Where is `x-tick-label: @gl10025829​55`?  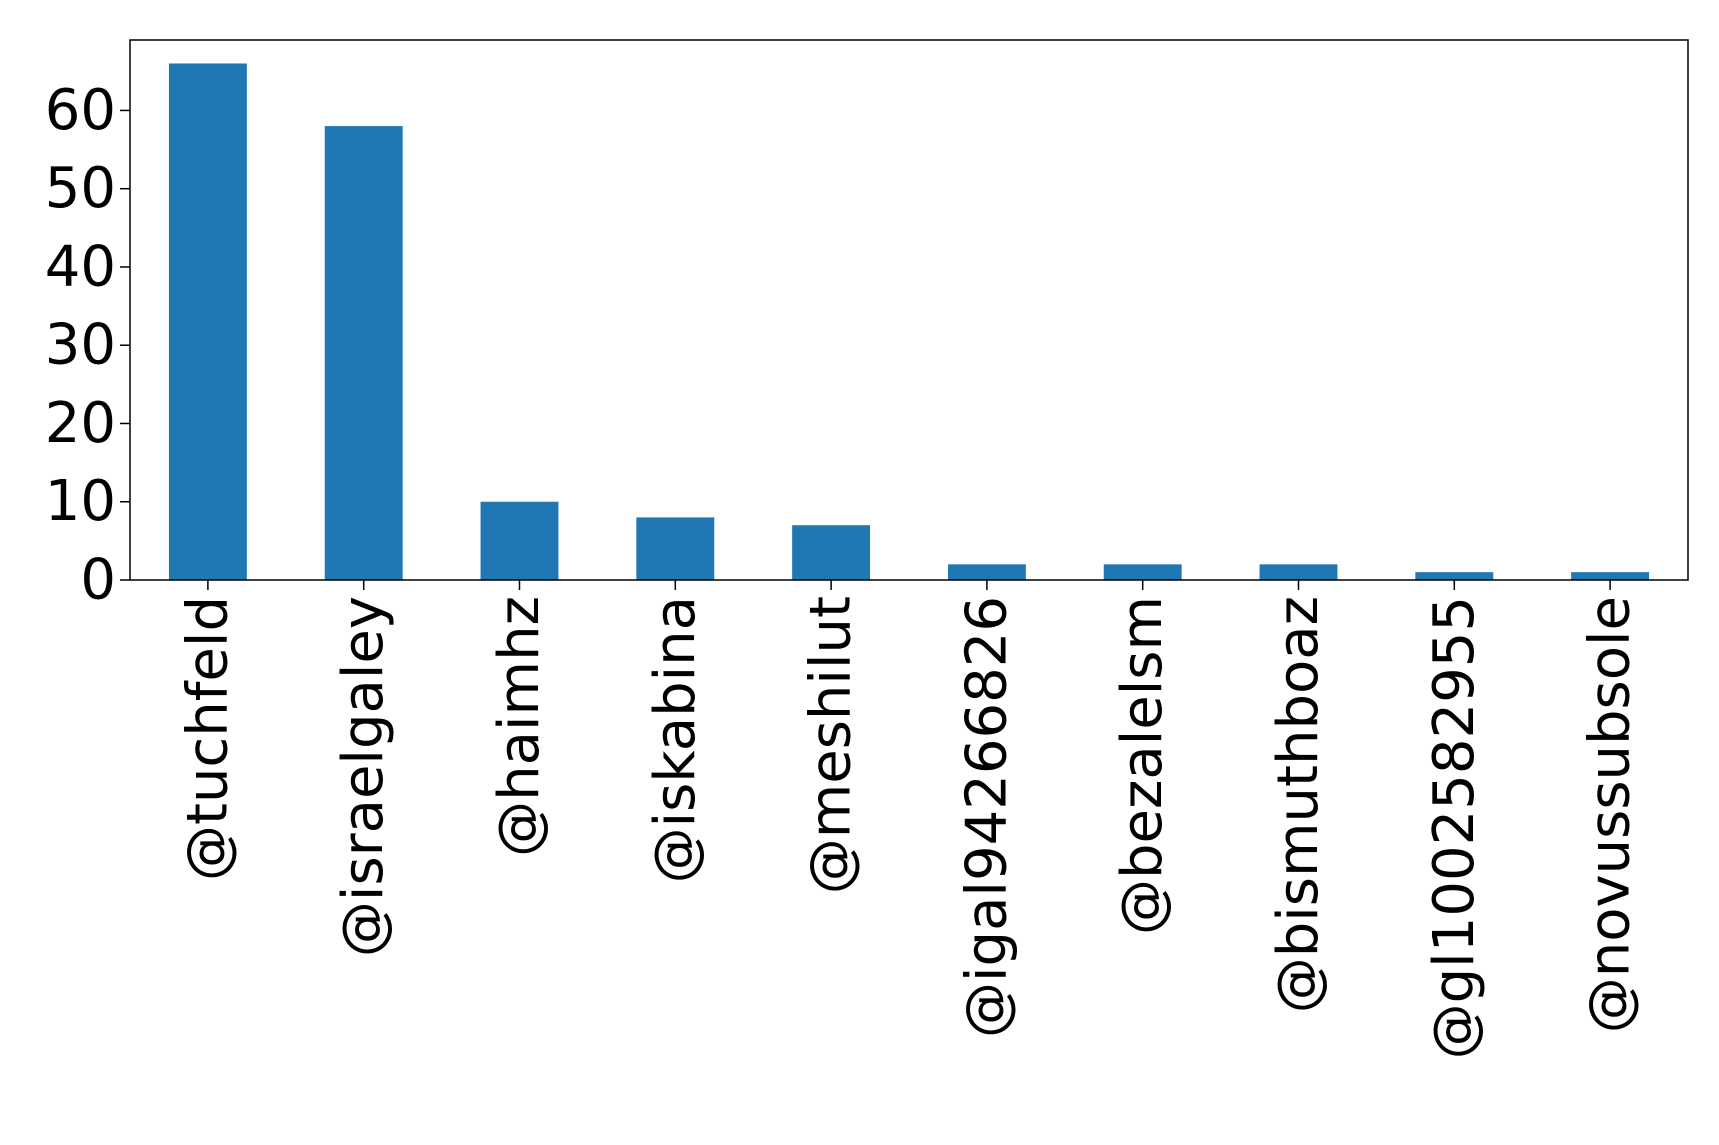 x-tick-label: @gl10025829​55 is located at coordinates (1454, 827).